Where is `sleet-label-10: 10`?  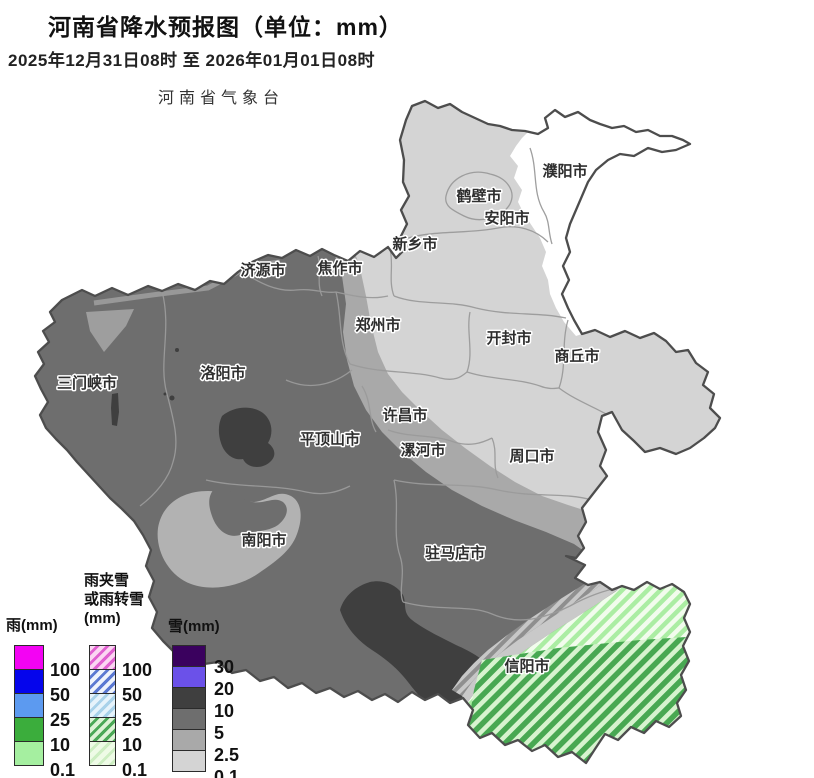 sleet-label-10: 10 is located at coordinates (132, 745).